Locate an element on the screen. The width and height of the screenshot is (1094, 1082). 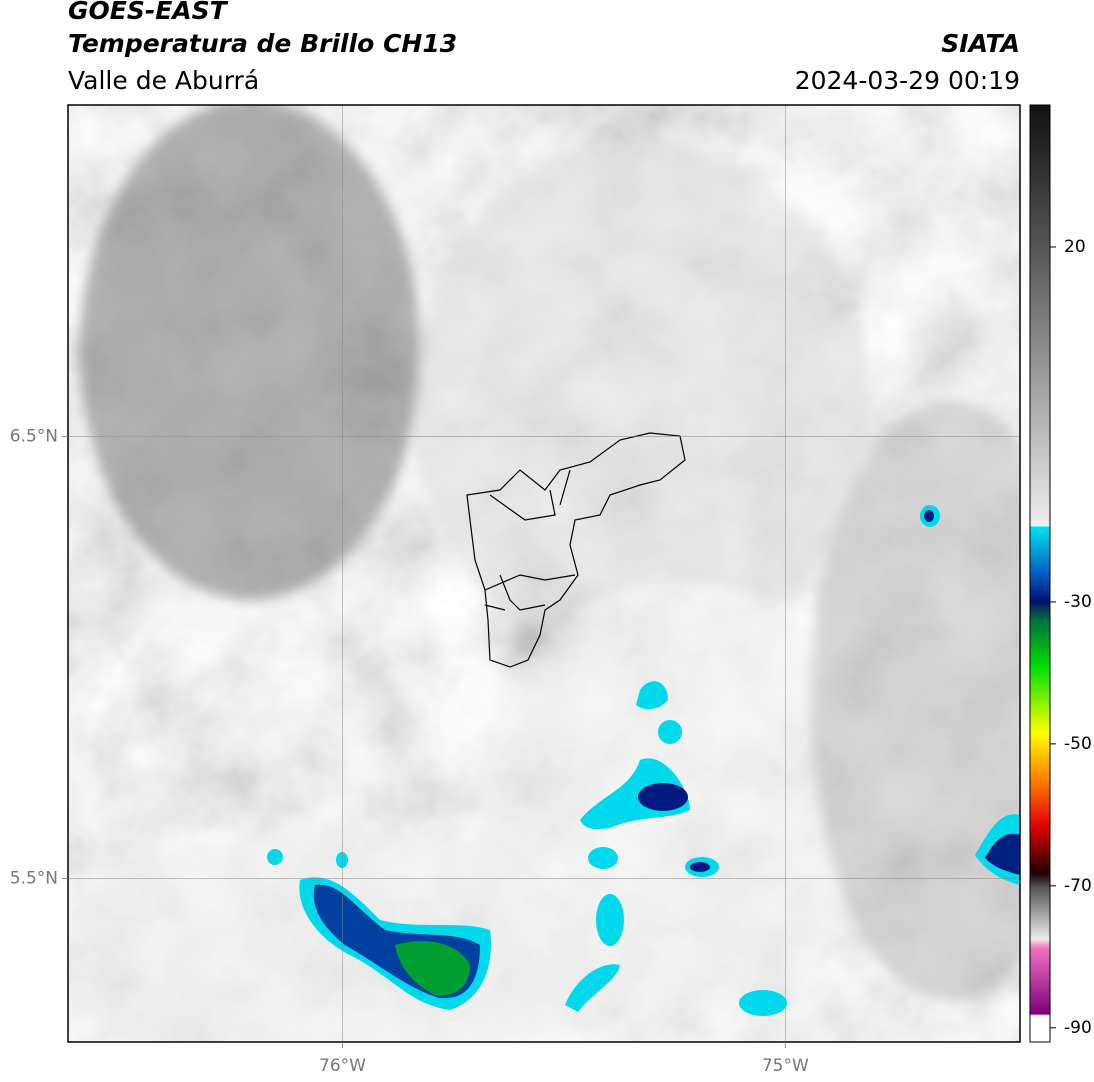
source: SIATA is located at coordinates (980, 43).